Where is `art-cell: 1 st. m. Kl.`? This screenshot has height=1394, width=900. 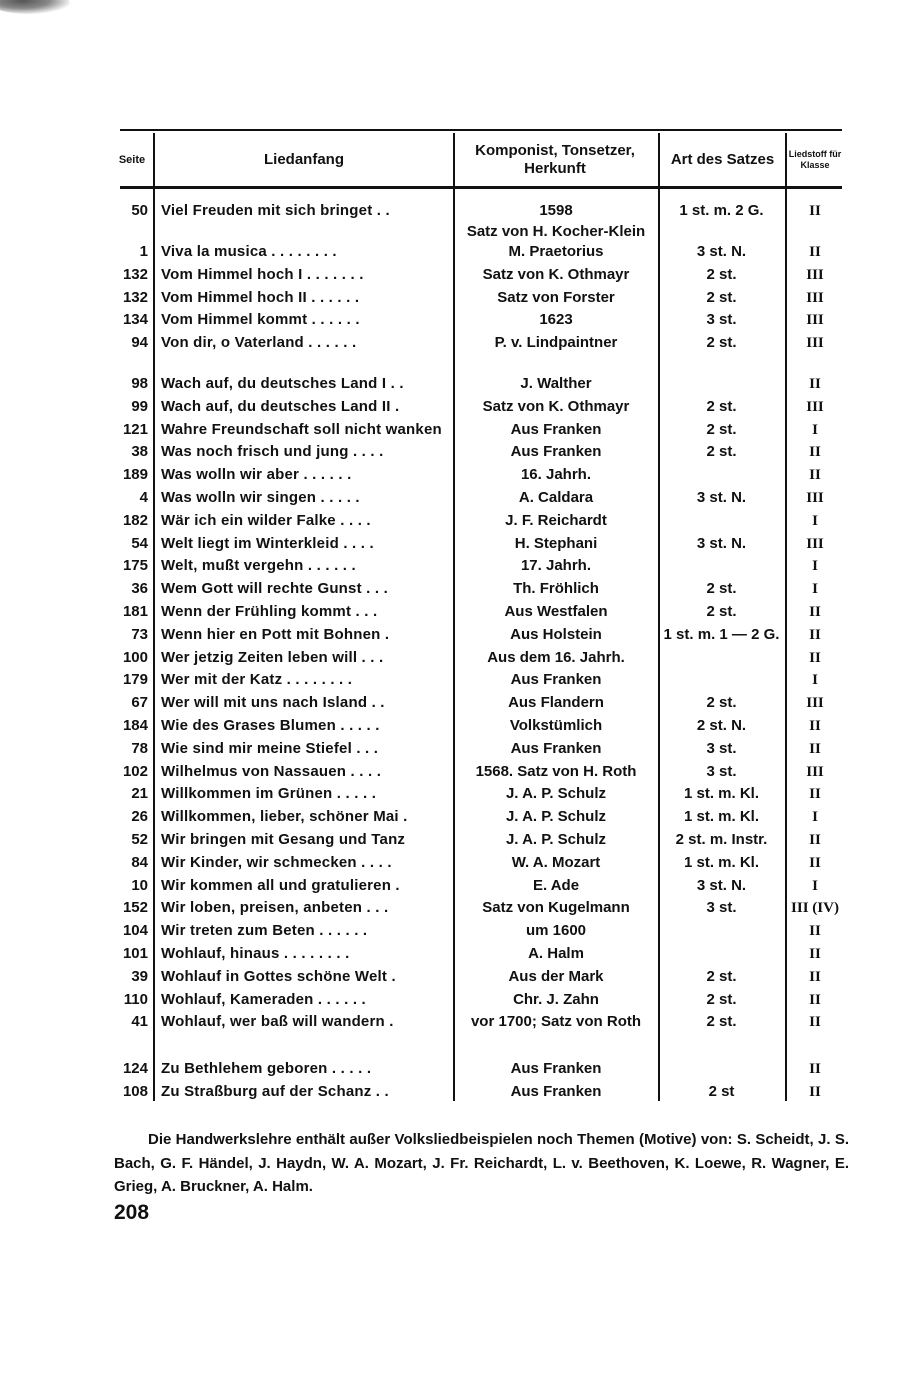 art-cell: 1 st. m. Kl. is located at coordinates (721, 863).